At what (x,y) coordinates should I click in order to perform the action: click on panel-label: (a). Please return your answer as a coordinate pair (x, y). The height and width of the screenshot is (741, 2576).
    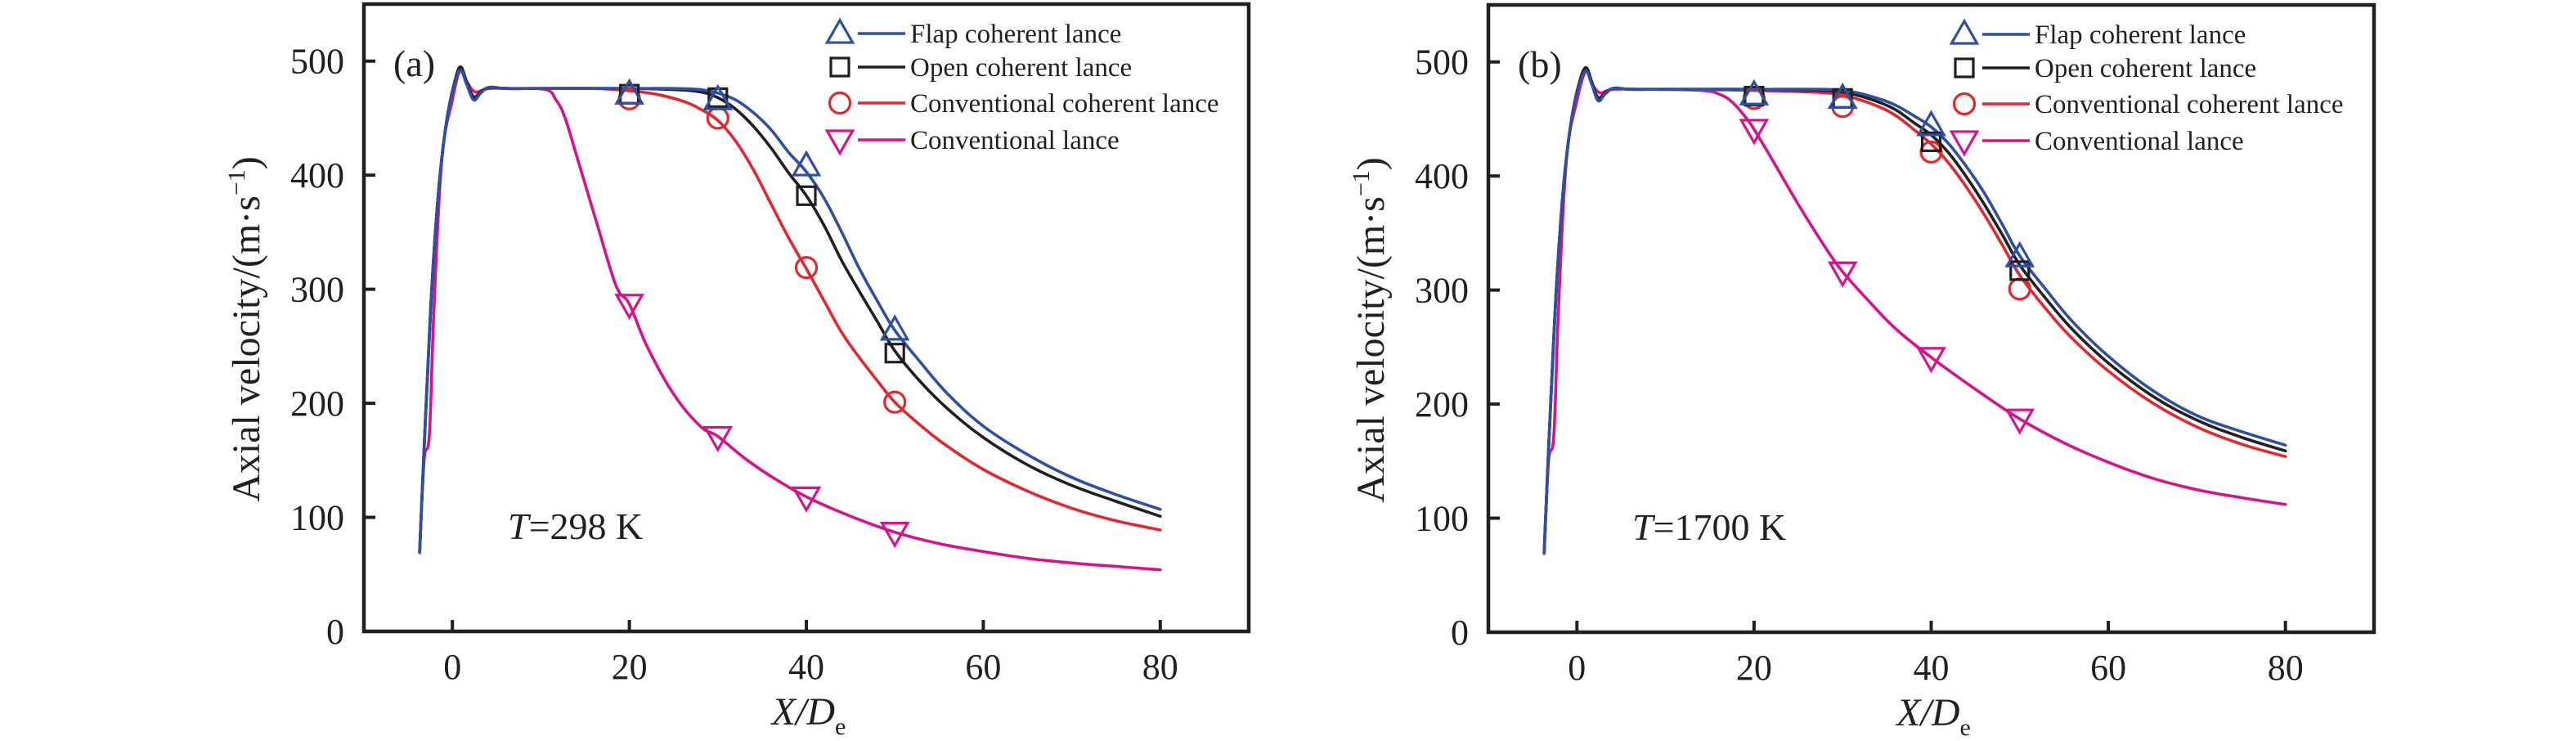
    Looking at the image, I should click on (414, 63).